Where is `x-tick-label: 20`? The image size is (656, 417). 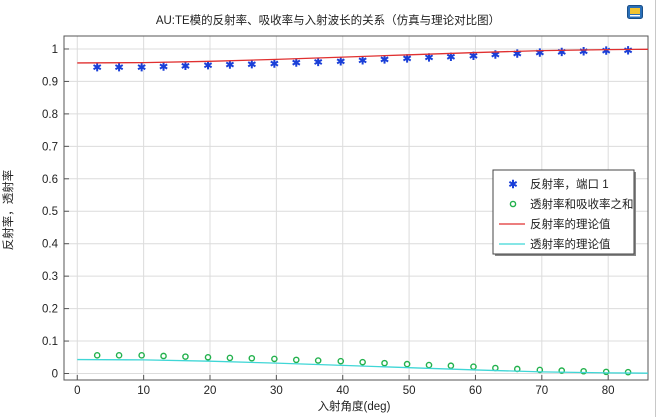
x-tick-label: 20 is located at coordinates (210, 391).